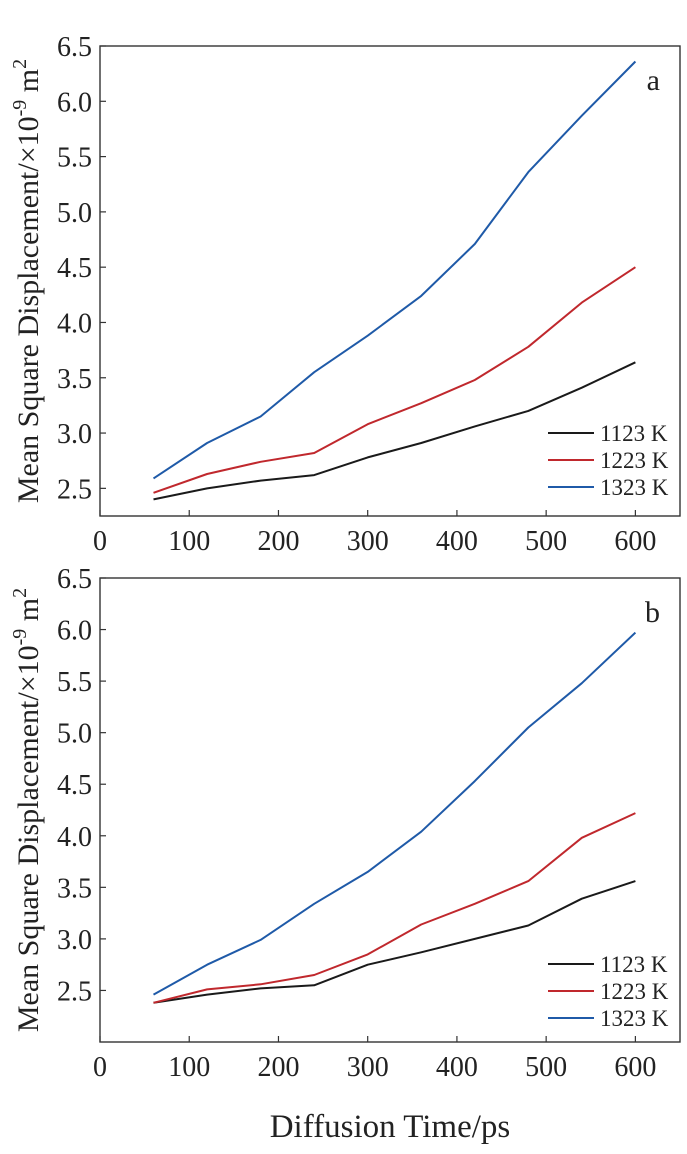 Image resolution: width=687 pixels, height=1154 pixels. Describe the element at coordinates (390, 1127) in the screenshot. I see `x-axis-label: Diffusion Time/ps` at that location.